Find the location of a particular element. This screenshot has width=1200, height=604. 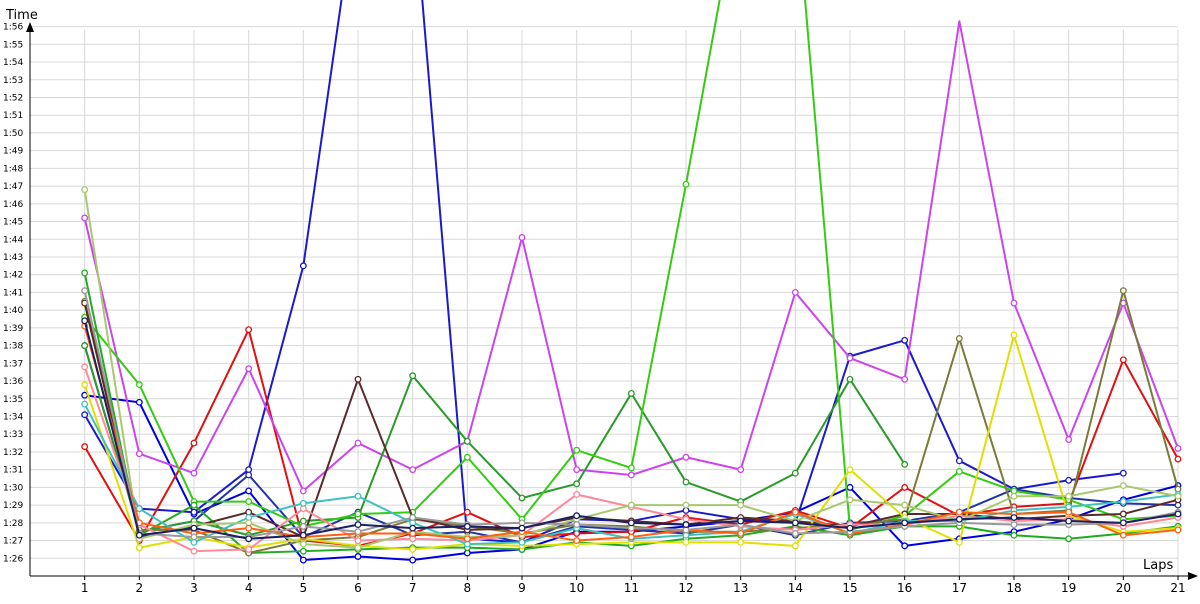

y-tick-label: 1:54 is located at coordinates (13, 63).